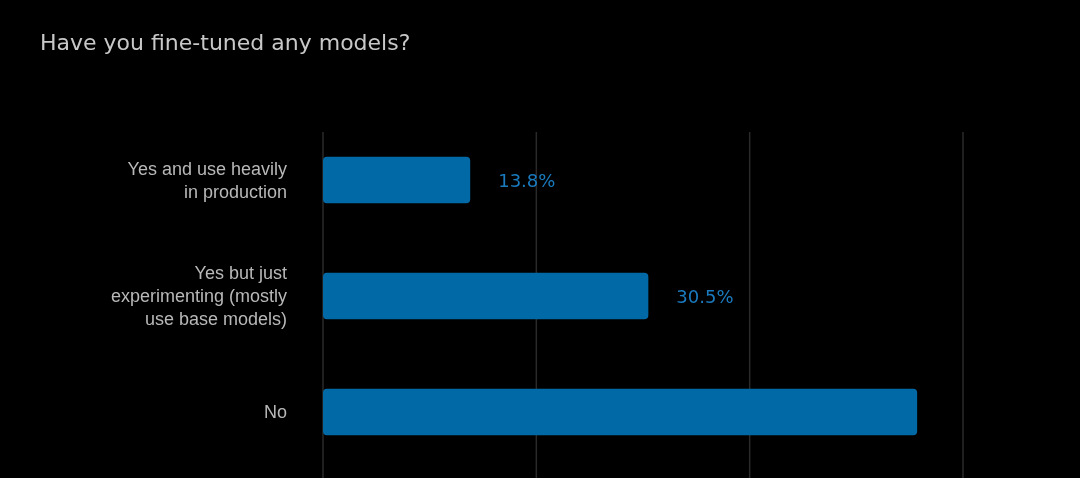 This screenshot has width=1080, height=478. What do you see at coordinates (198, 296) in the screenshot?
I see `y-tick-label: Yes but just experimenting (mostly use base models)` at bounding box center [198, 296].